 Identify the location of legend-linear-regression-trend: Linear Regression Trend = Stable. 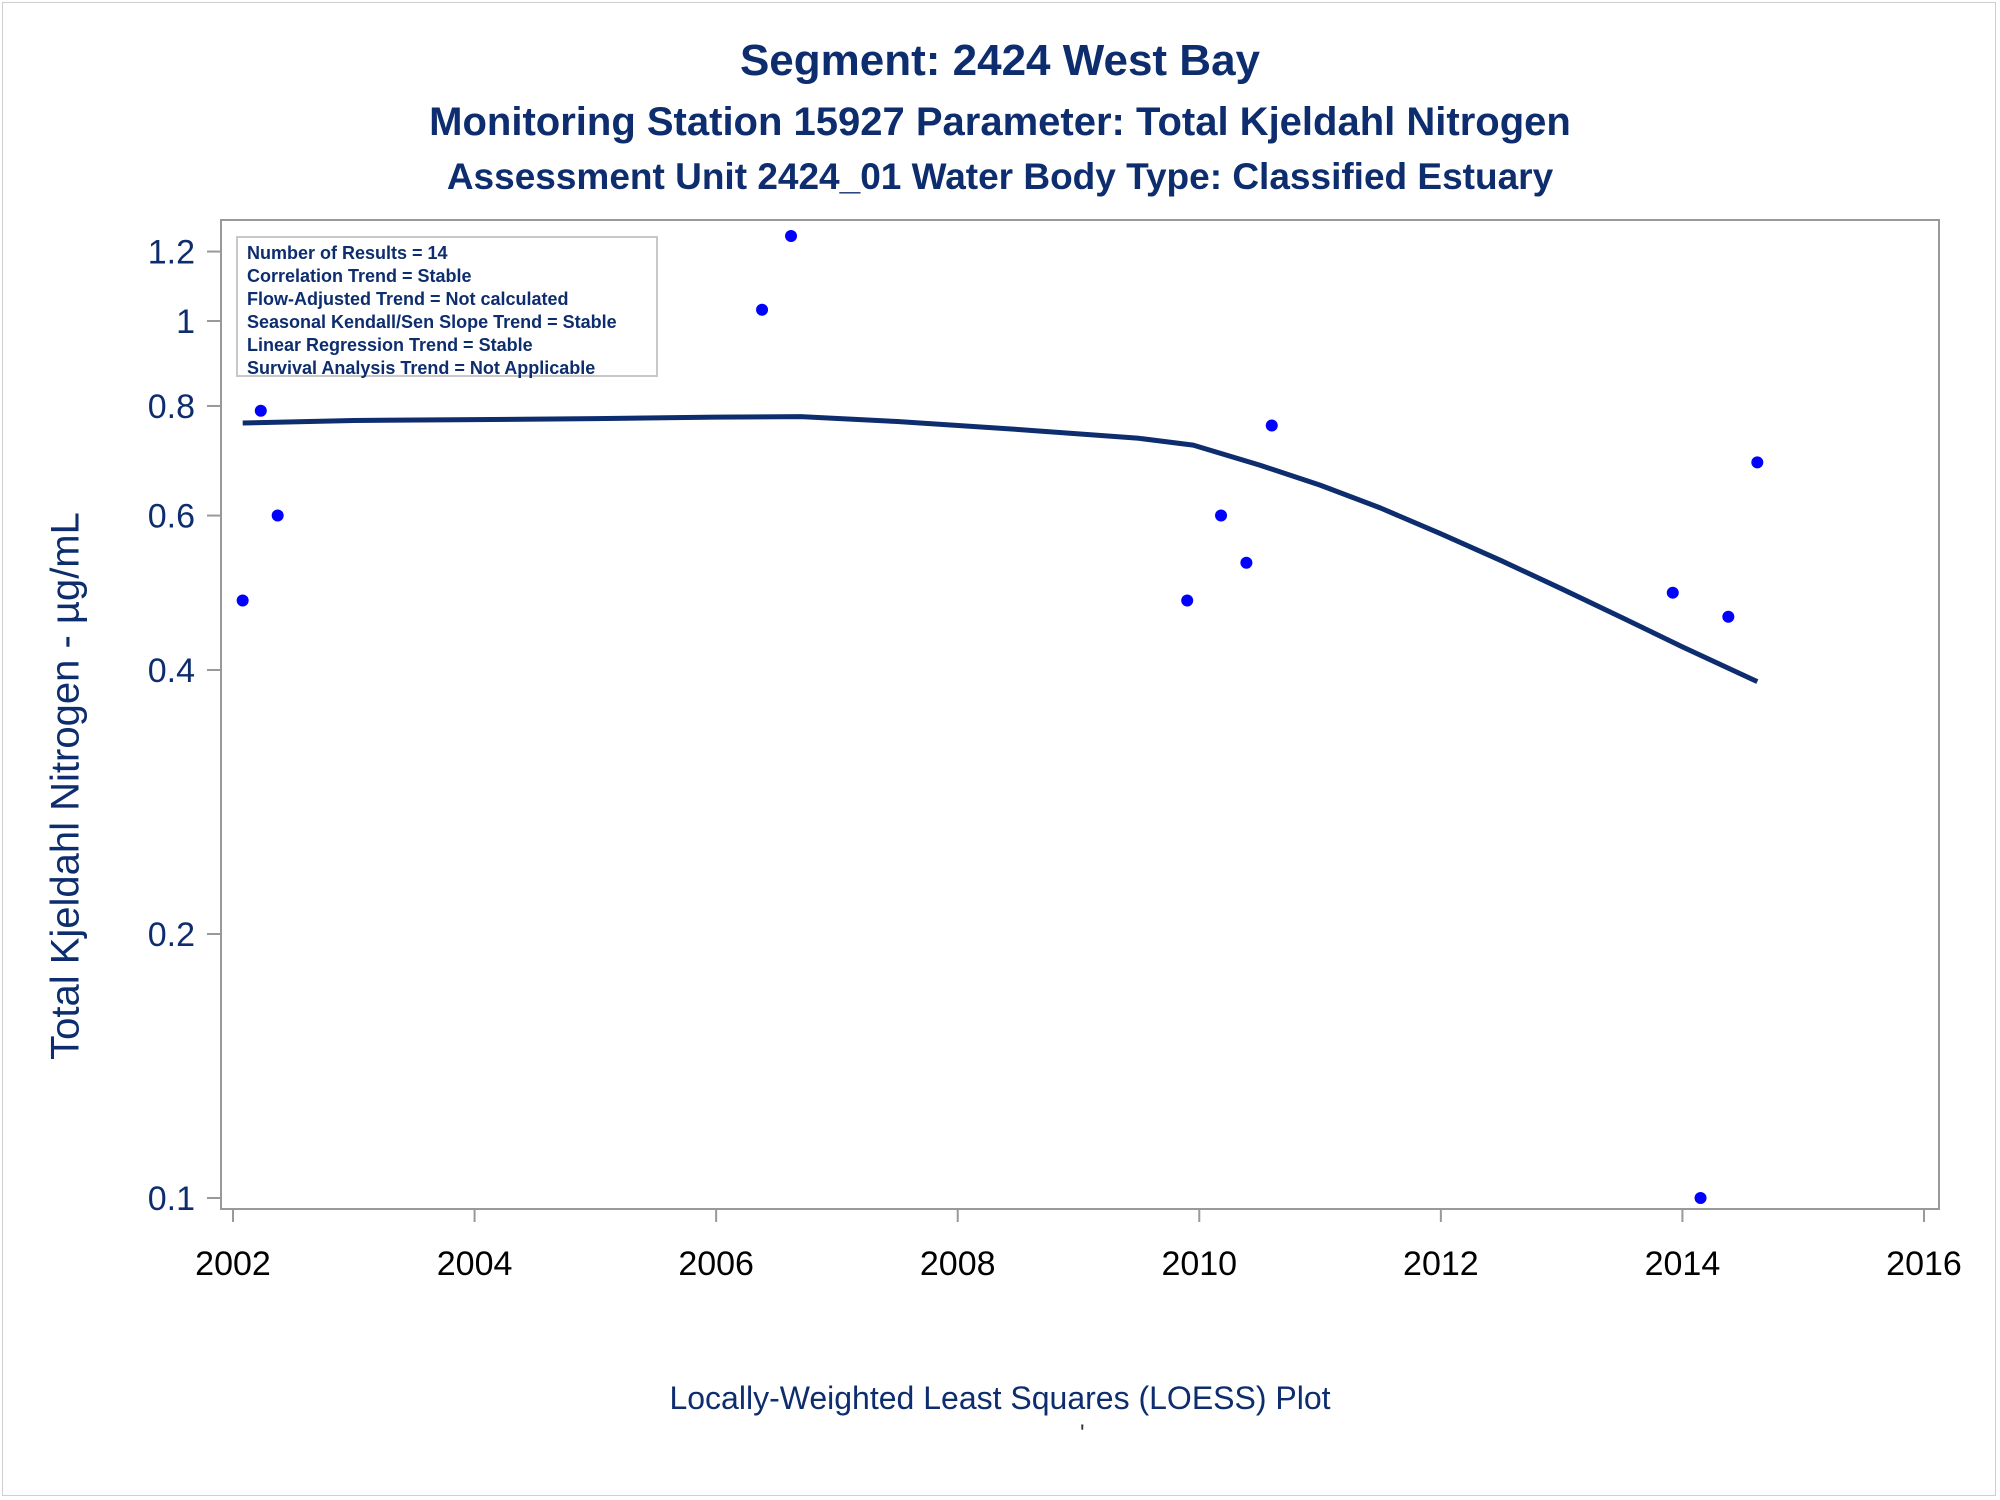
(390, 345).